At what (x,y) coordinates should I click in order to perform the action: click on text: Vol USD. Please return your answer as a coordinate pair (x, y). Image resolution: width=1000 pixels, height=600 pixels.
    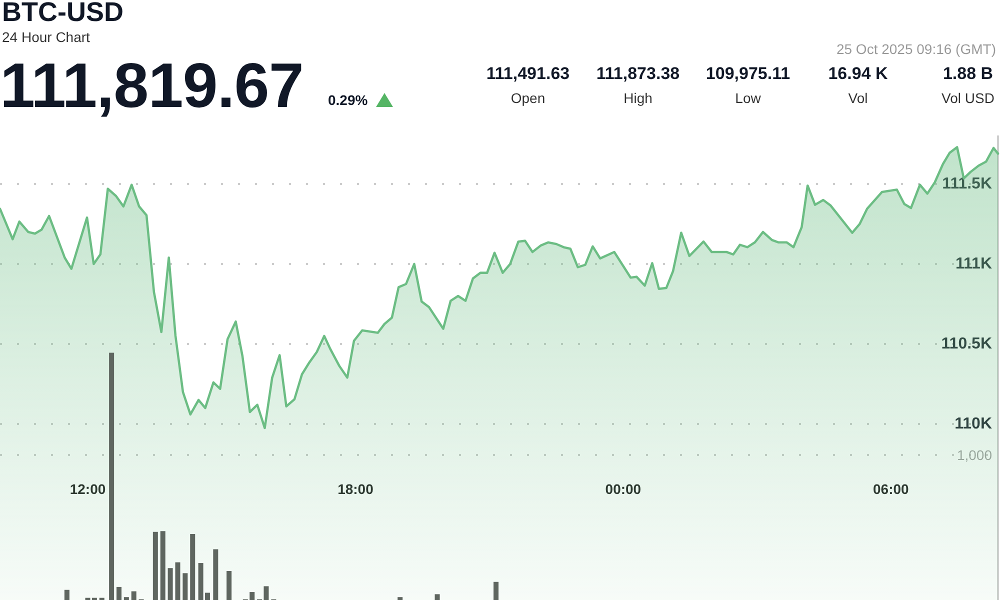
    Looking at the image, I should click on (968, 98).